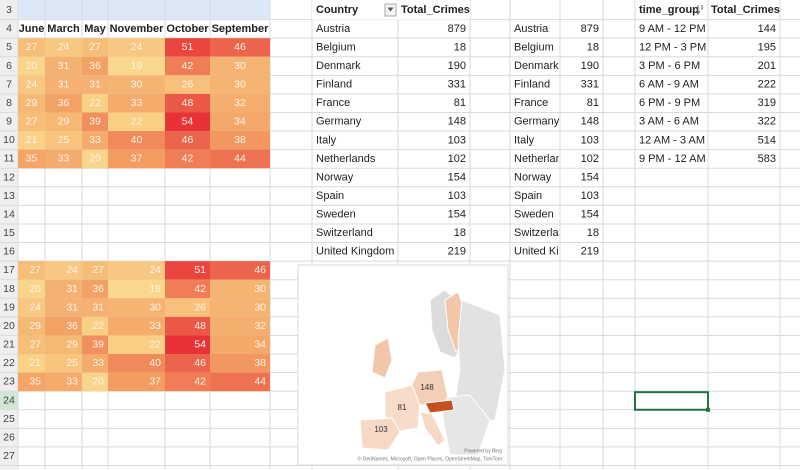  Describe the element at coordinates (669, 103) in the screenshot. I see `time-group: 6 PM - 9 PM` at that location.